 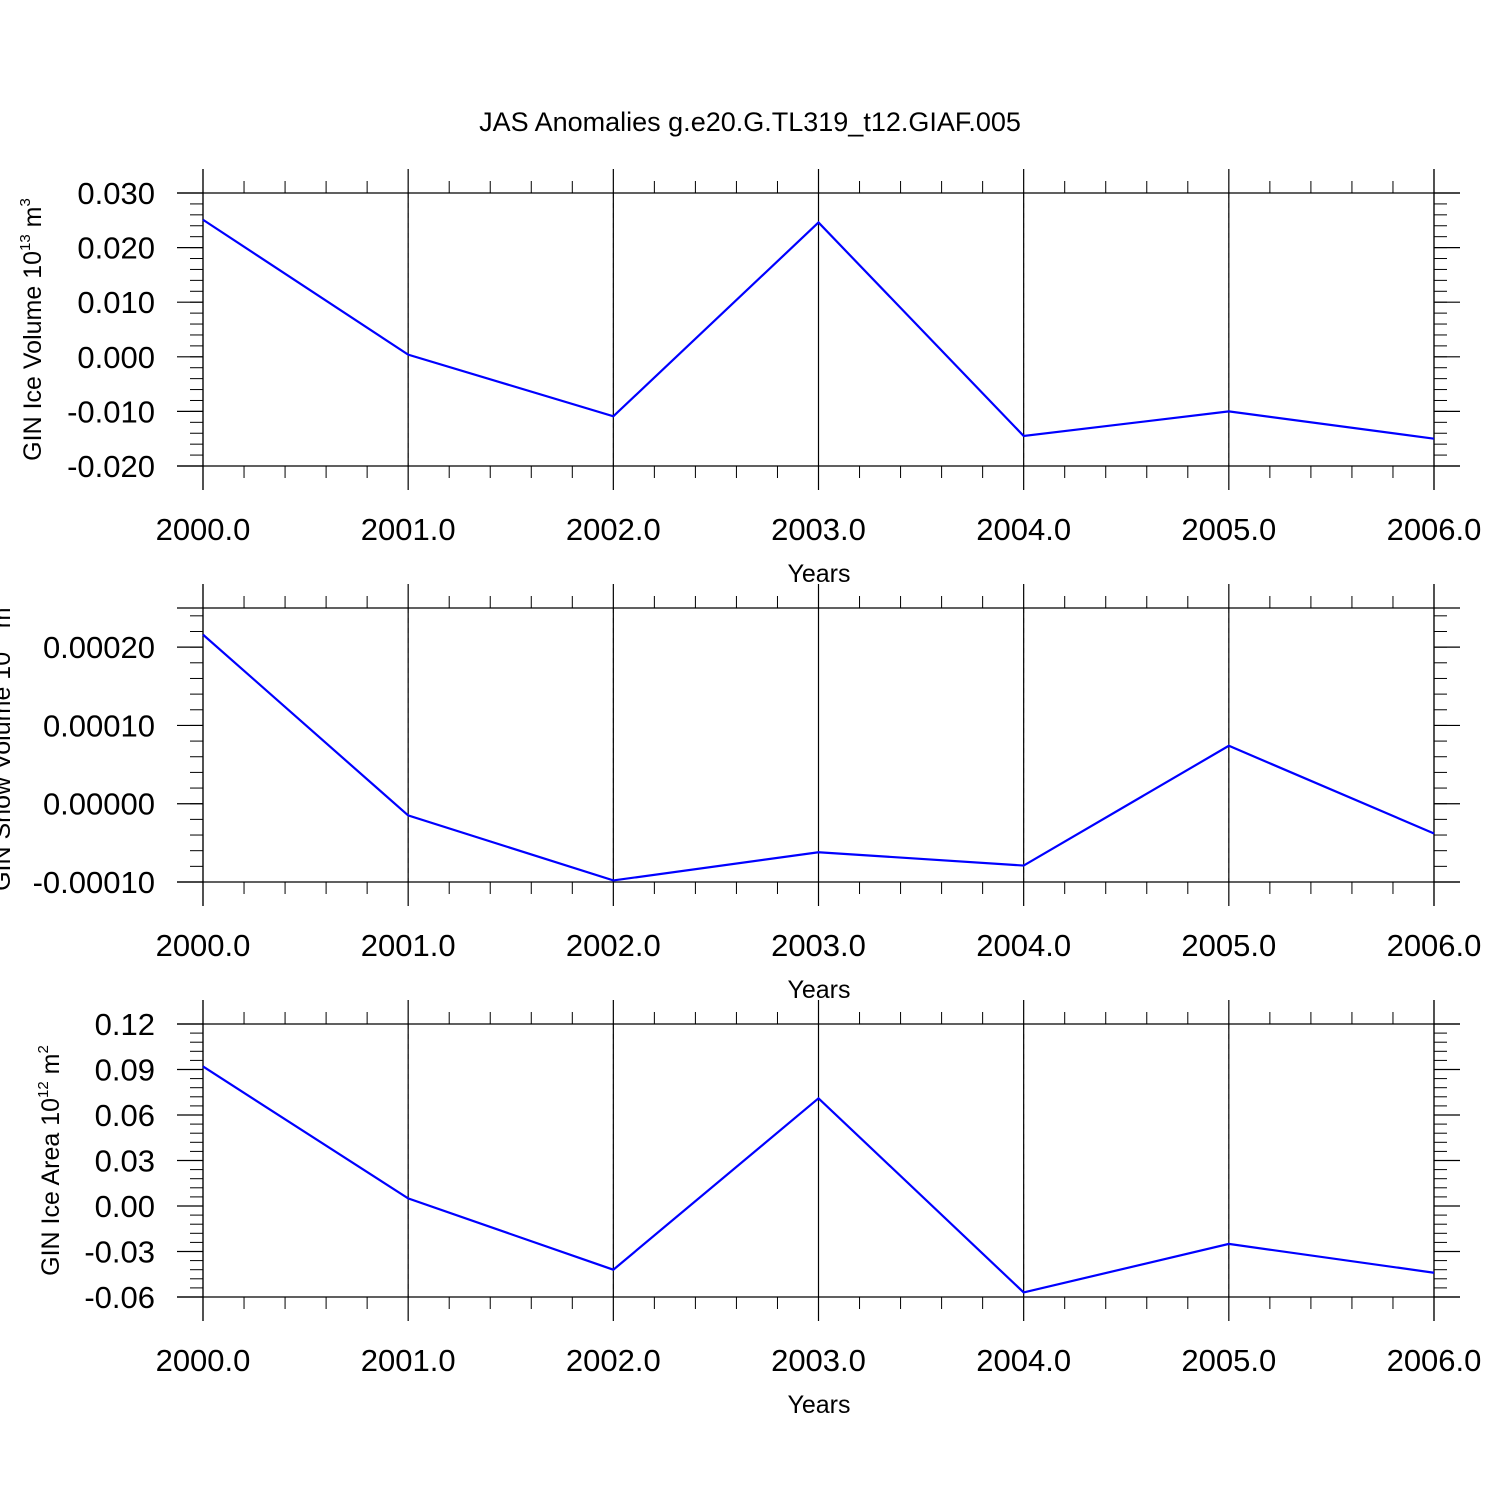 I want to click on y-tick-label: 0.00, so click(x=125, y=1206).